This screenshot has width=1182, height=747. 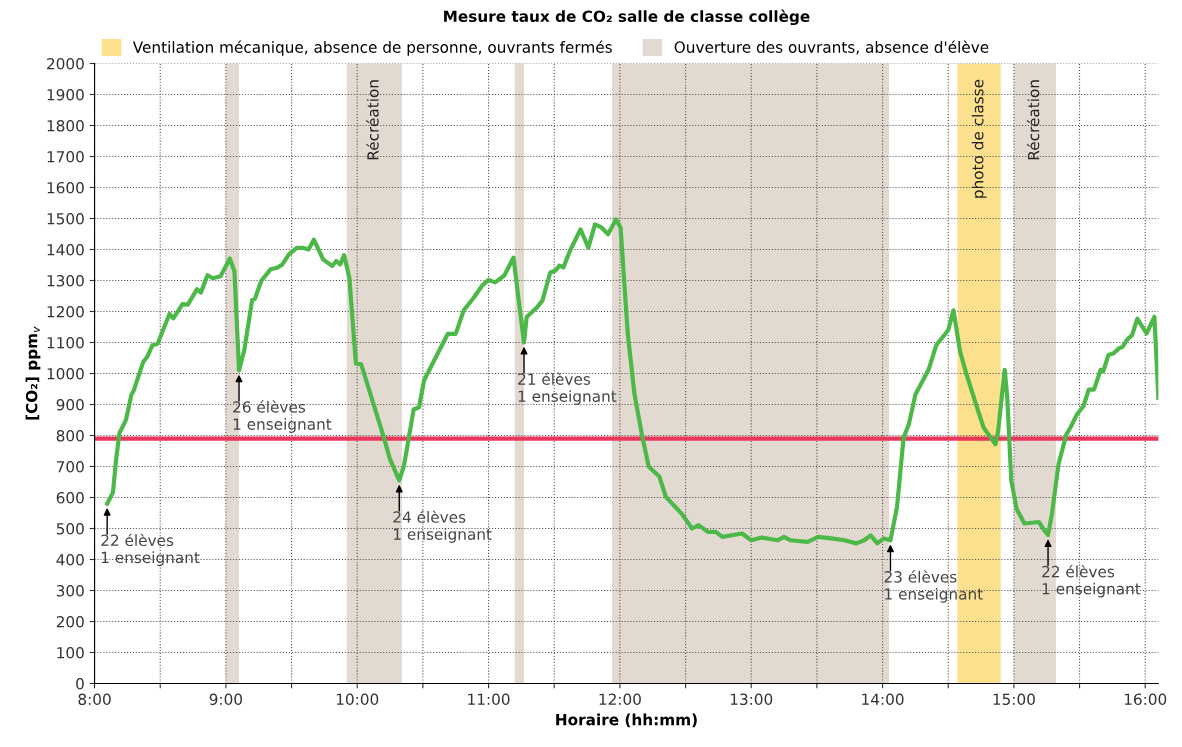 I want to click on y-tick-label: 900, so click(x=70, y=404).